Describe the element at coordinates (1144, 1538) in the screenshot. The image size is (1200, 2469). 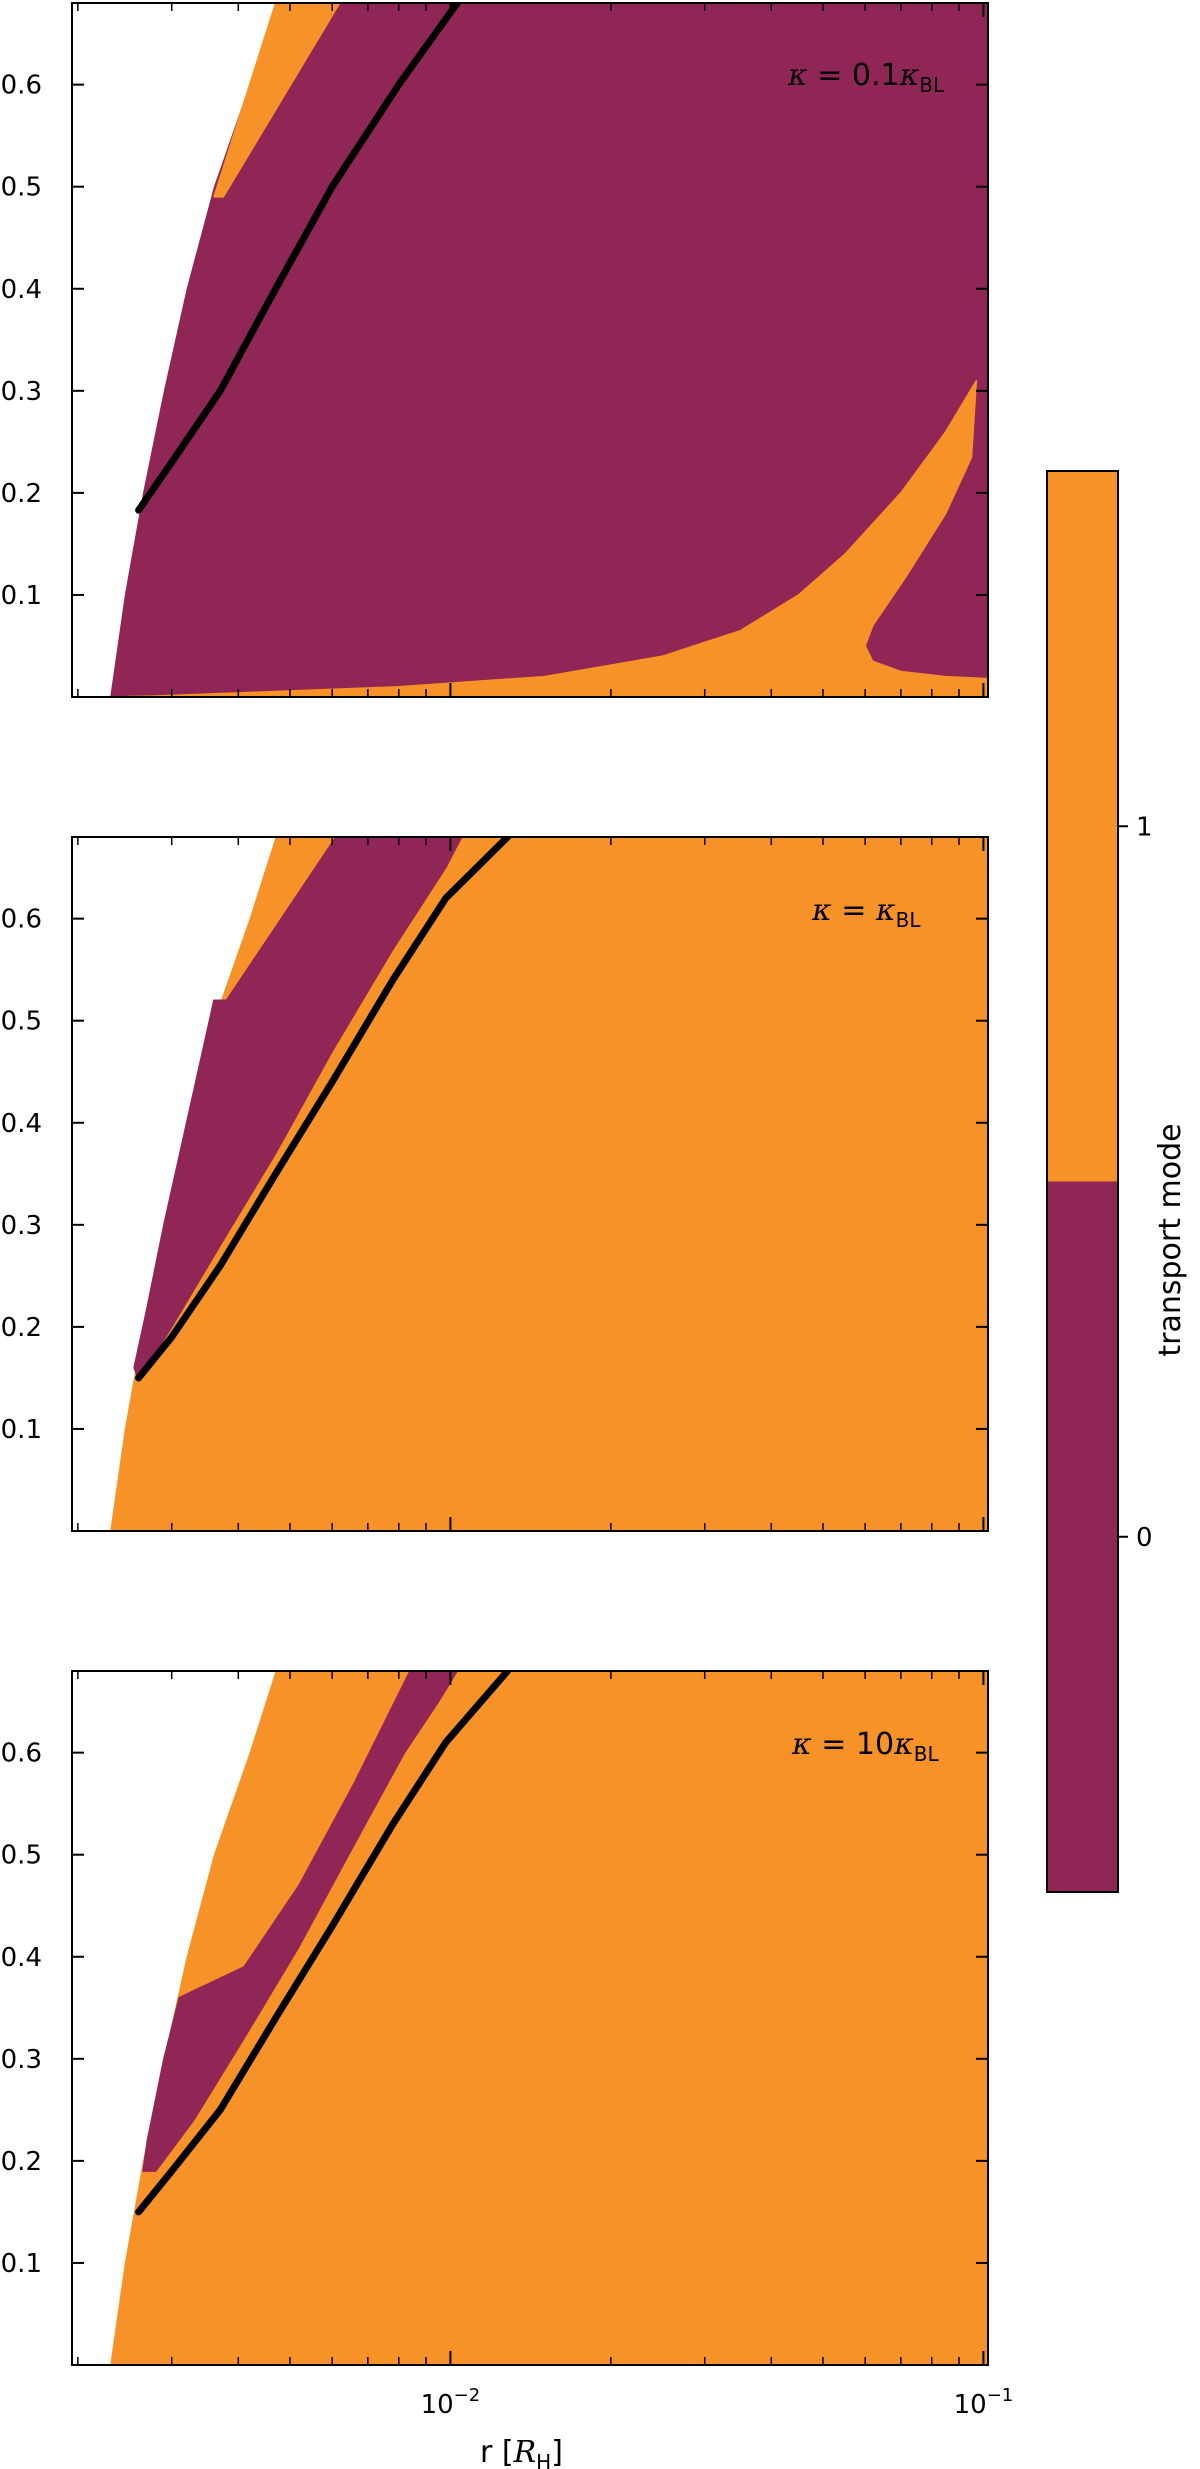
I see `colorbar-tick-label: 0` at that location.